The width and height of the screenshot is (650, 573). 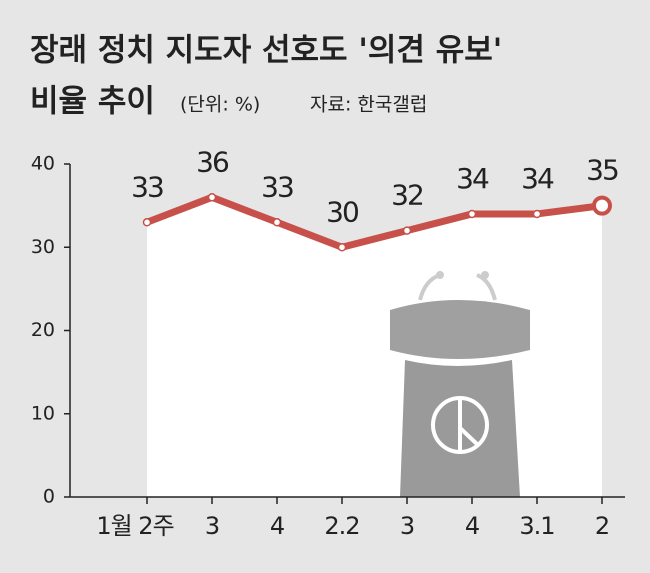 What do you see at coordinates (43, 413) in the screenshot?
I see `y-tick-label: 10` at bounding box center [43, 413].